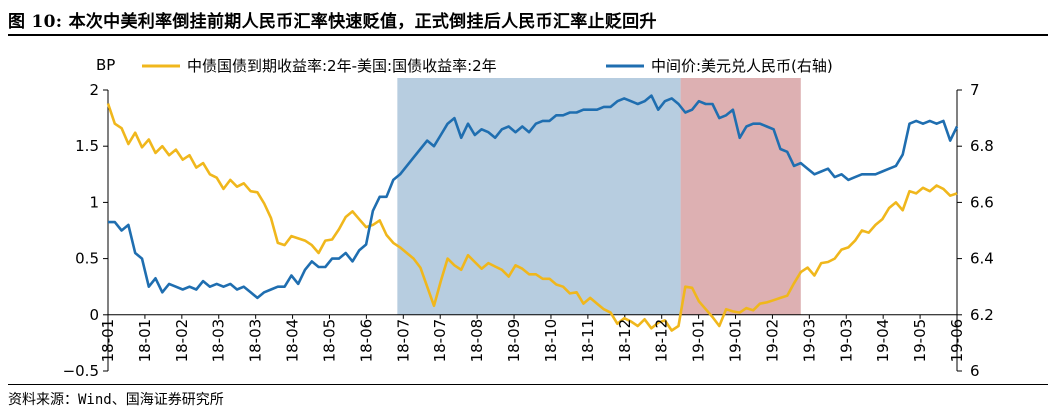 The image size is (1057, 416). I want to click on left-tick-label: 1.5, so click(87, 146).